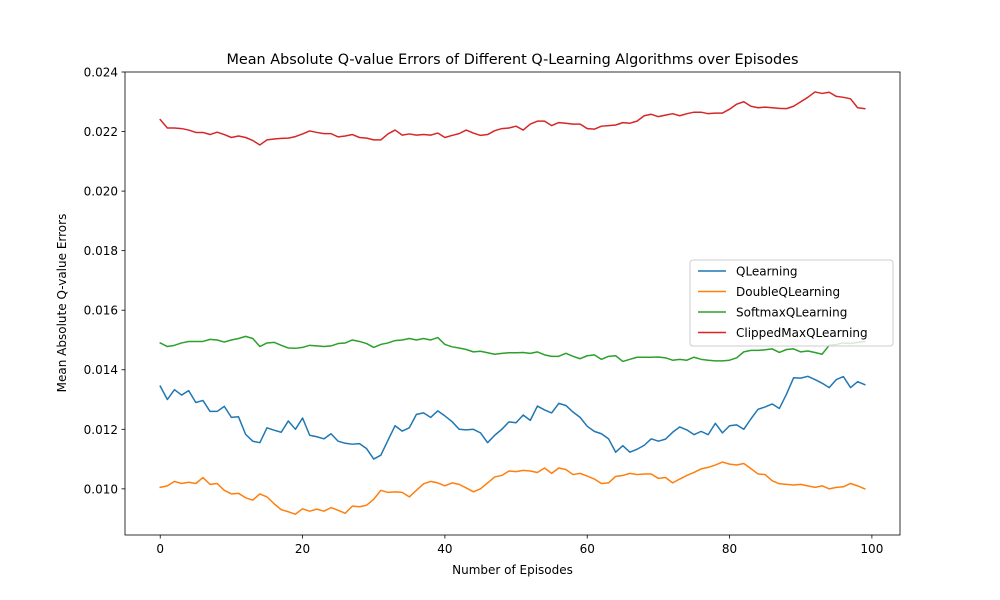 The height and width of the screenshot is (600, 1000). What do you see at coordinates (512, 488) in the screenshot?
I see `series-line-DoubleQLearning` at bounding box center [512, 488].